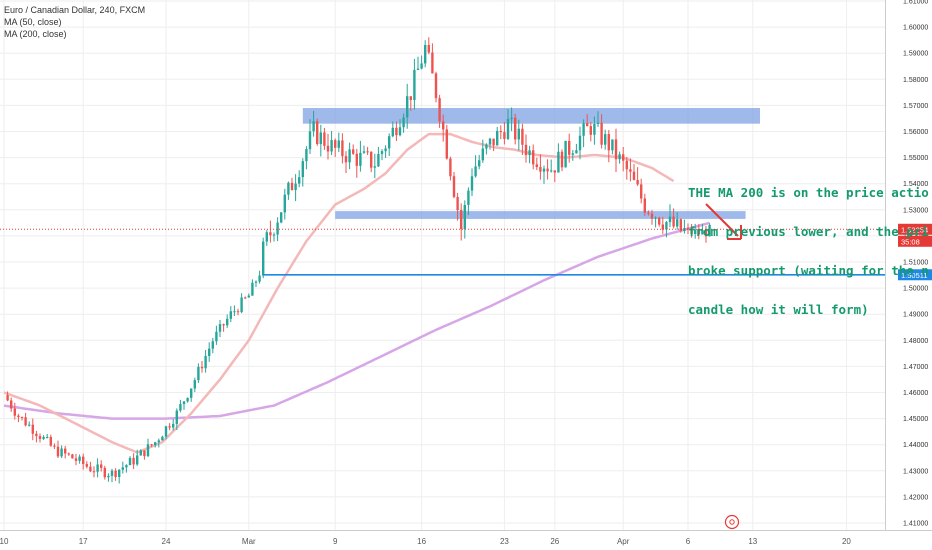 Image resolution: width=932 pixels, height=550 pixels. I want to click on symbol-title: Euro / Canadian Dollar, 240, FXCM, so click(75, 10).